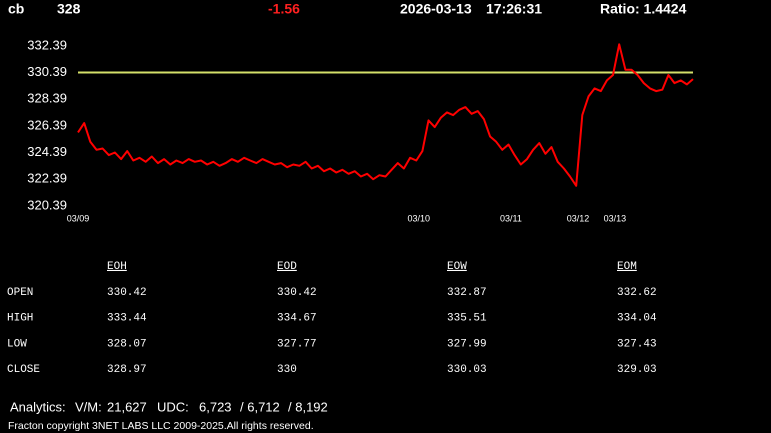 The height and width of the screenshot is (433, 771). I want to click on row-label: LOW, so click(17, 344).